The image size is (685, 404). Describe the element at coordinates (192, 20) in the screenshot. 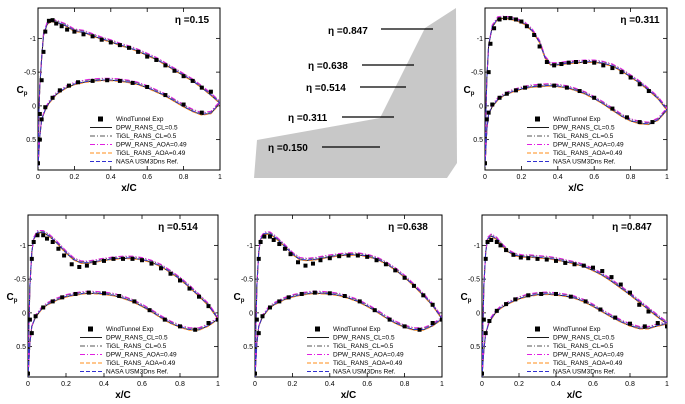

I see `panel-title: η =0.15` at that location.